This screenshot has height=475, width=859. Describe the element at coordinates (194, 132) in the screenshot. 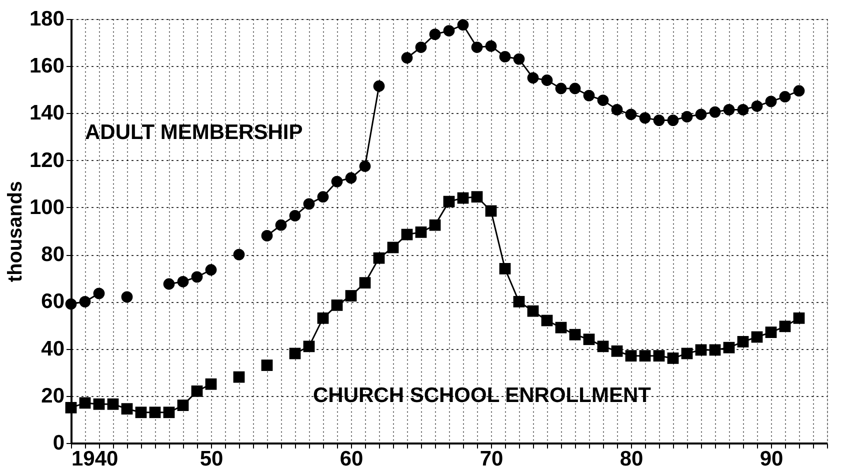

I see `text: ADULT MEMBERSHIP` at that location.